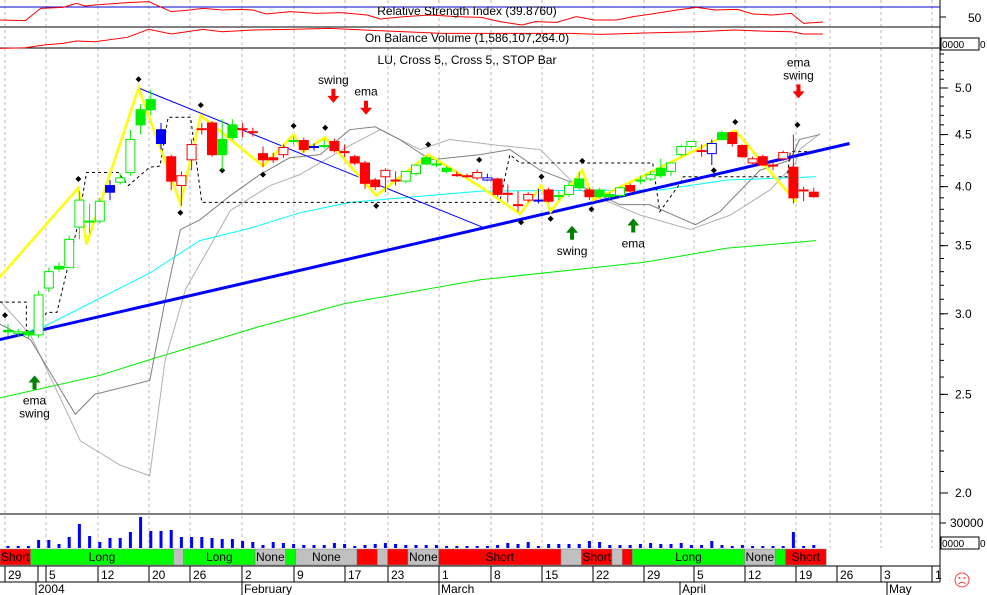  Describe the element at coordinates (497, 575) in the screenshot. I see `day-label: 8` at that location.